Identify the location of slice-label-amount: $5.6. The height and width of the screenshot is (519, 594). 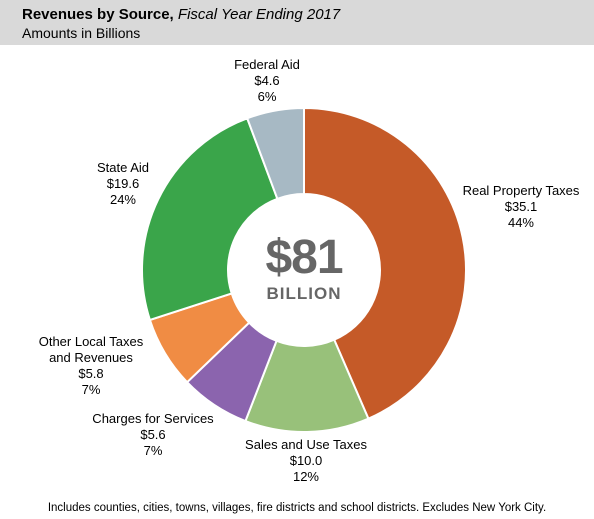
(153, 434).